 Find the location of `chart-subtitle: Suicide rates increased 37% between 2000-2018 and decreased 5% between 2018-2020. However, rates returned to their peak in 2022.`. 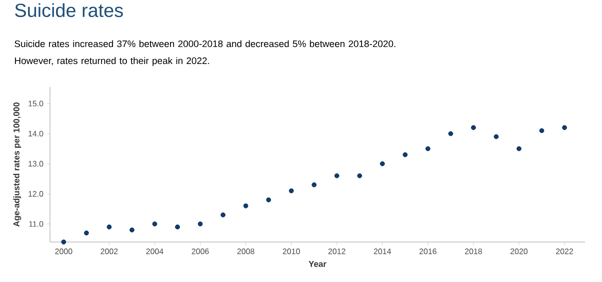

chart-subtitle: Suicide rates increased 37% between 2000-2018 and decreased 5% between 2018-2020. However, rates returned to their peak in 2022. is located at coordinates (205, 53).